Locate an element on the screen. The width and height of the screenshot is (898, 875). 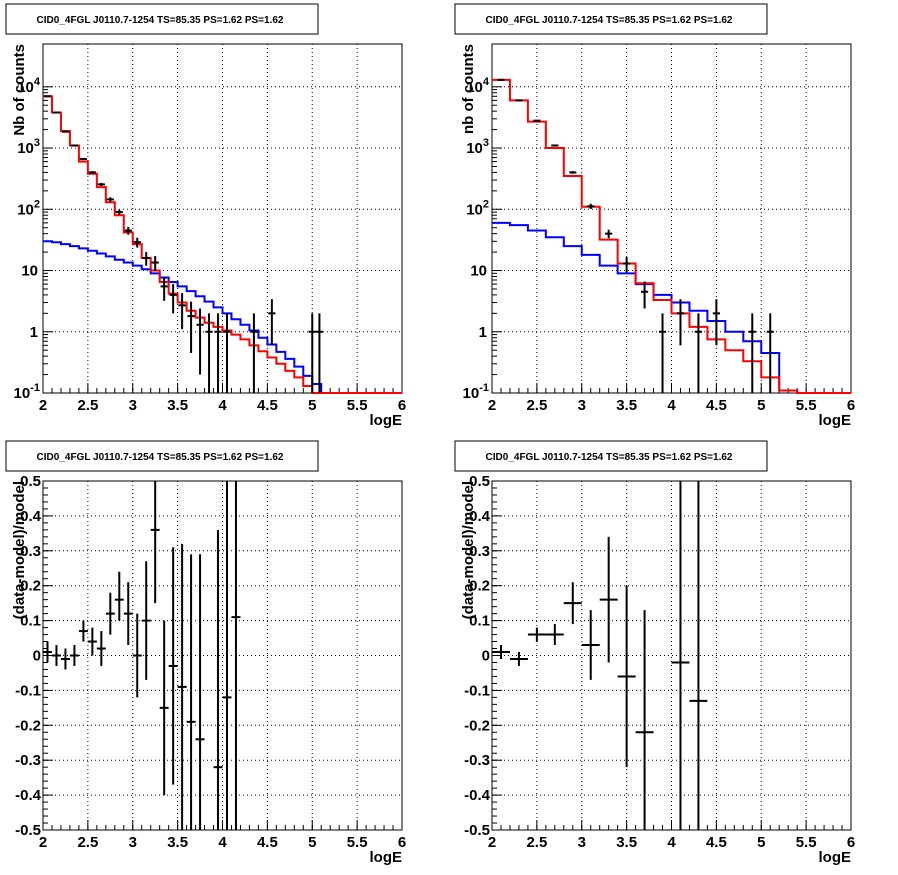
y-tick-label: -0.2 is located at coordinates (477, 725).